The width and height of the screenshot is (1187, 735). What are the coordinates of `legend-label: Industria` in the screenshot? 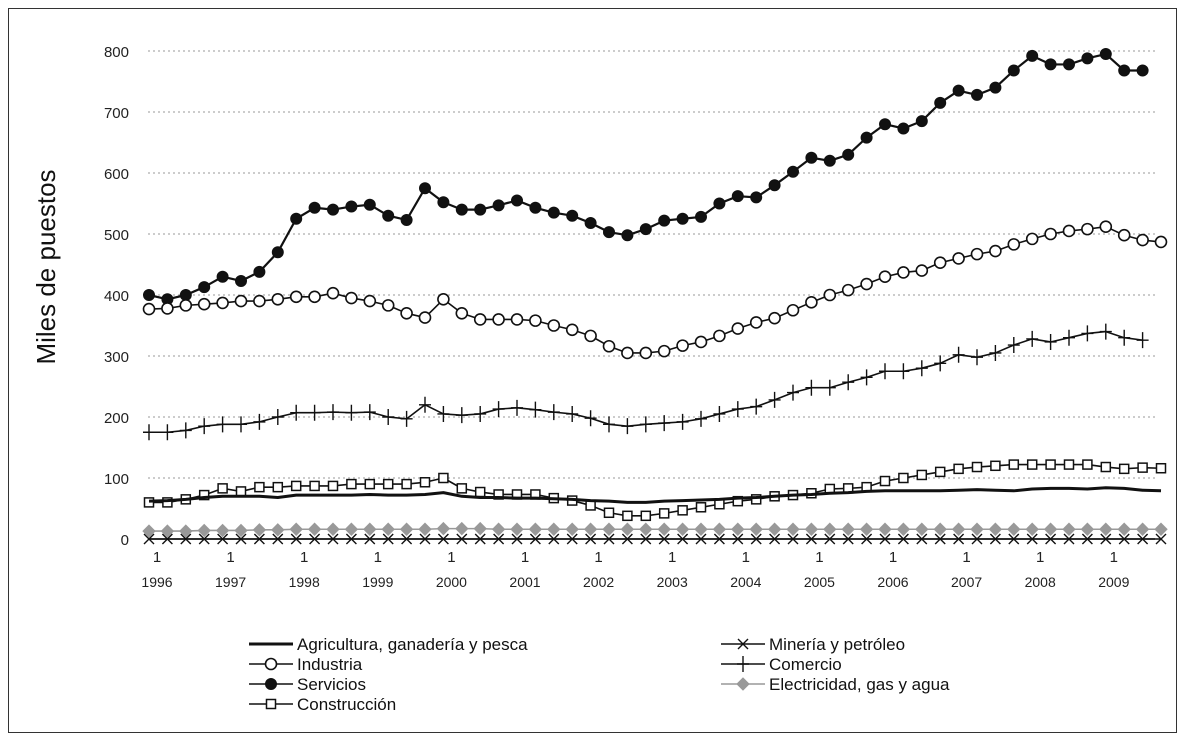 It's located at (330, 664).